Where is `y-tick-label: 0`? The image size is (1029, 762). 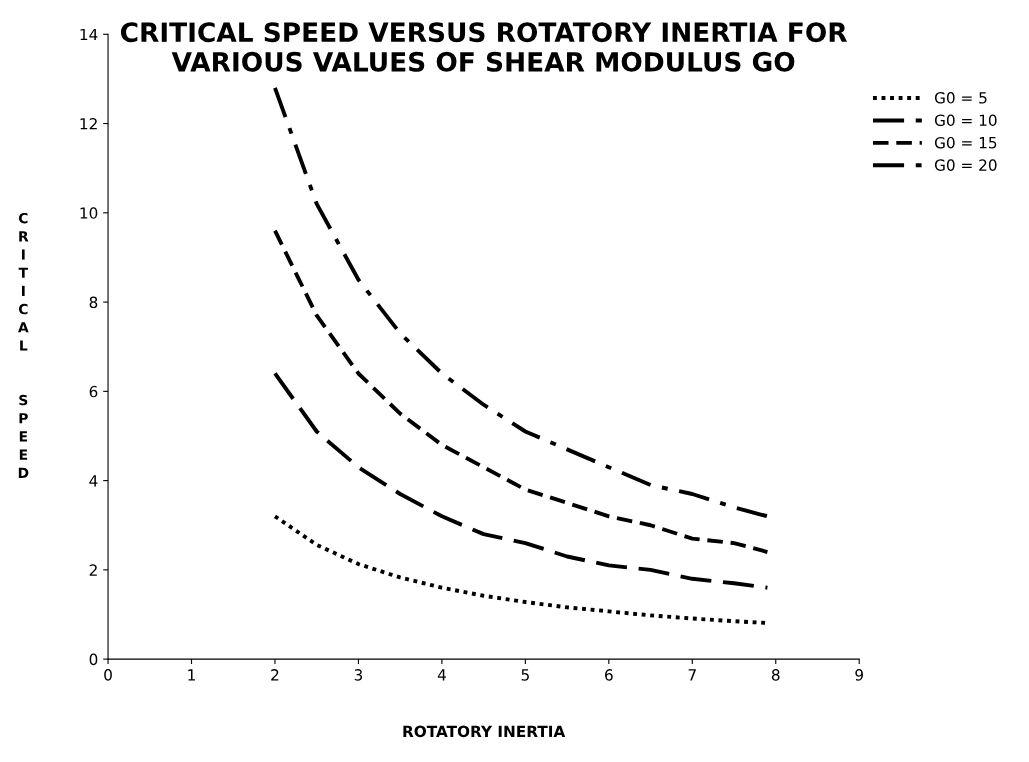 y-tick-label: 0 is located at coordinates (93, 659).